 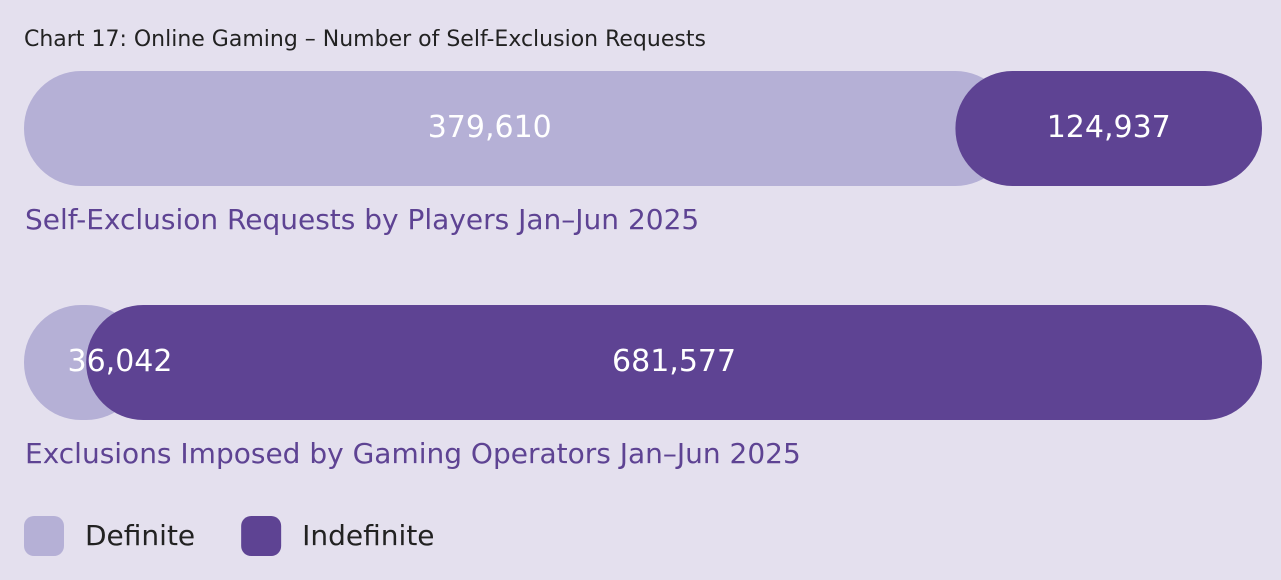 I want to click on value-label: 681,577, so click(x=674, y=361).